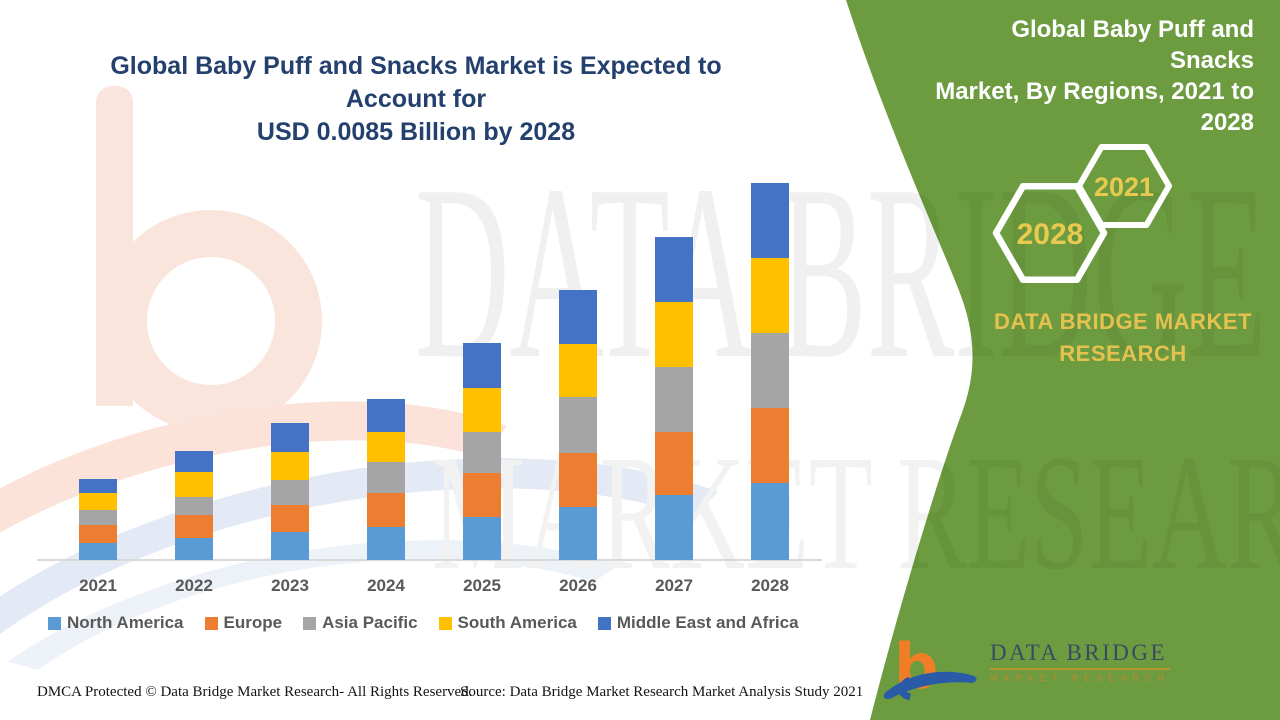 This screenshot has width=1280, height=720. Describe the element at coordinates (445, 623) in the screenshot. I see `legend-swatch-south-america-icon` at that location.